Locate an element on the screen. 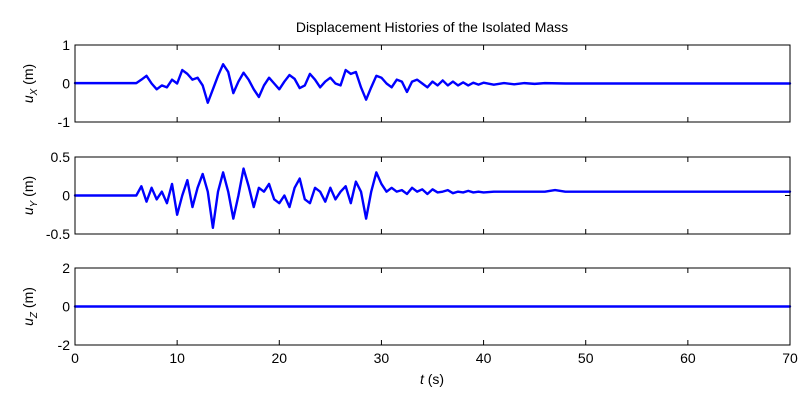 The width and height of the screenshot is (800, 400). x-tick-label: 10 is located at coordinates (177, 358).